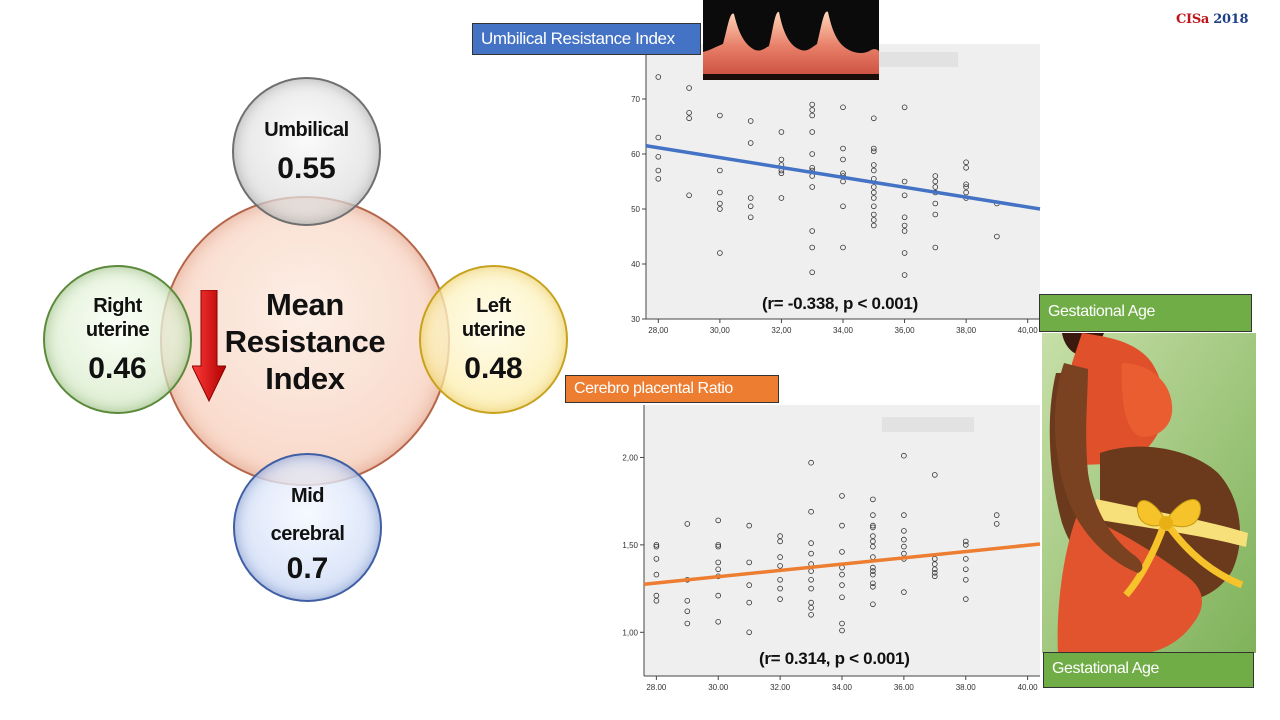 The image size is (1280, 720). I want to click on umbilical-y-tick-label: 50, so click(635, 209).